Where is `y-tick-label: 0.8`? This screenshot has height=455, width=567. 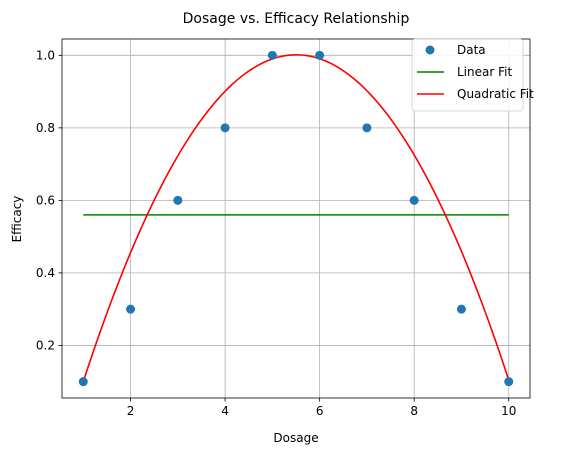 y-tick-label: 0.8 is located at coordinates (45, 128).